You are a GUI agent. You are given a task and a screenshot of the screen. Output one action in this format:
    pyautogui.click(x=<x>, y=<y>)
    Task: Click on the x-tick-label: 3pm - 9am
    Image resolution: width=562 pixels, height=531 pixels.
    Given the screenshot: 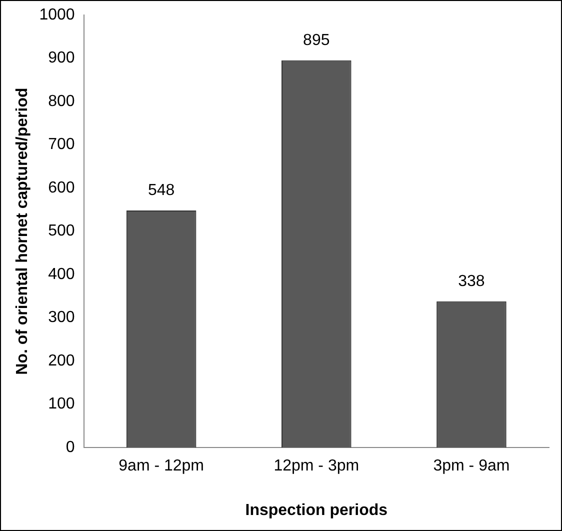 What is the action you would take?
    pyautogui.click(x=471, y=466)
    